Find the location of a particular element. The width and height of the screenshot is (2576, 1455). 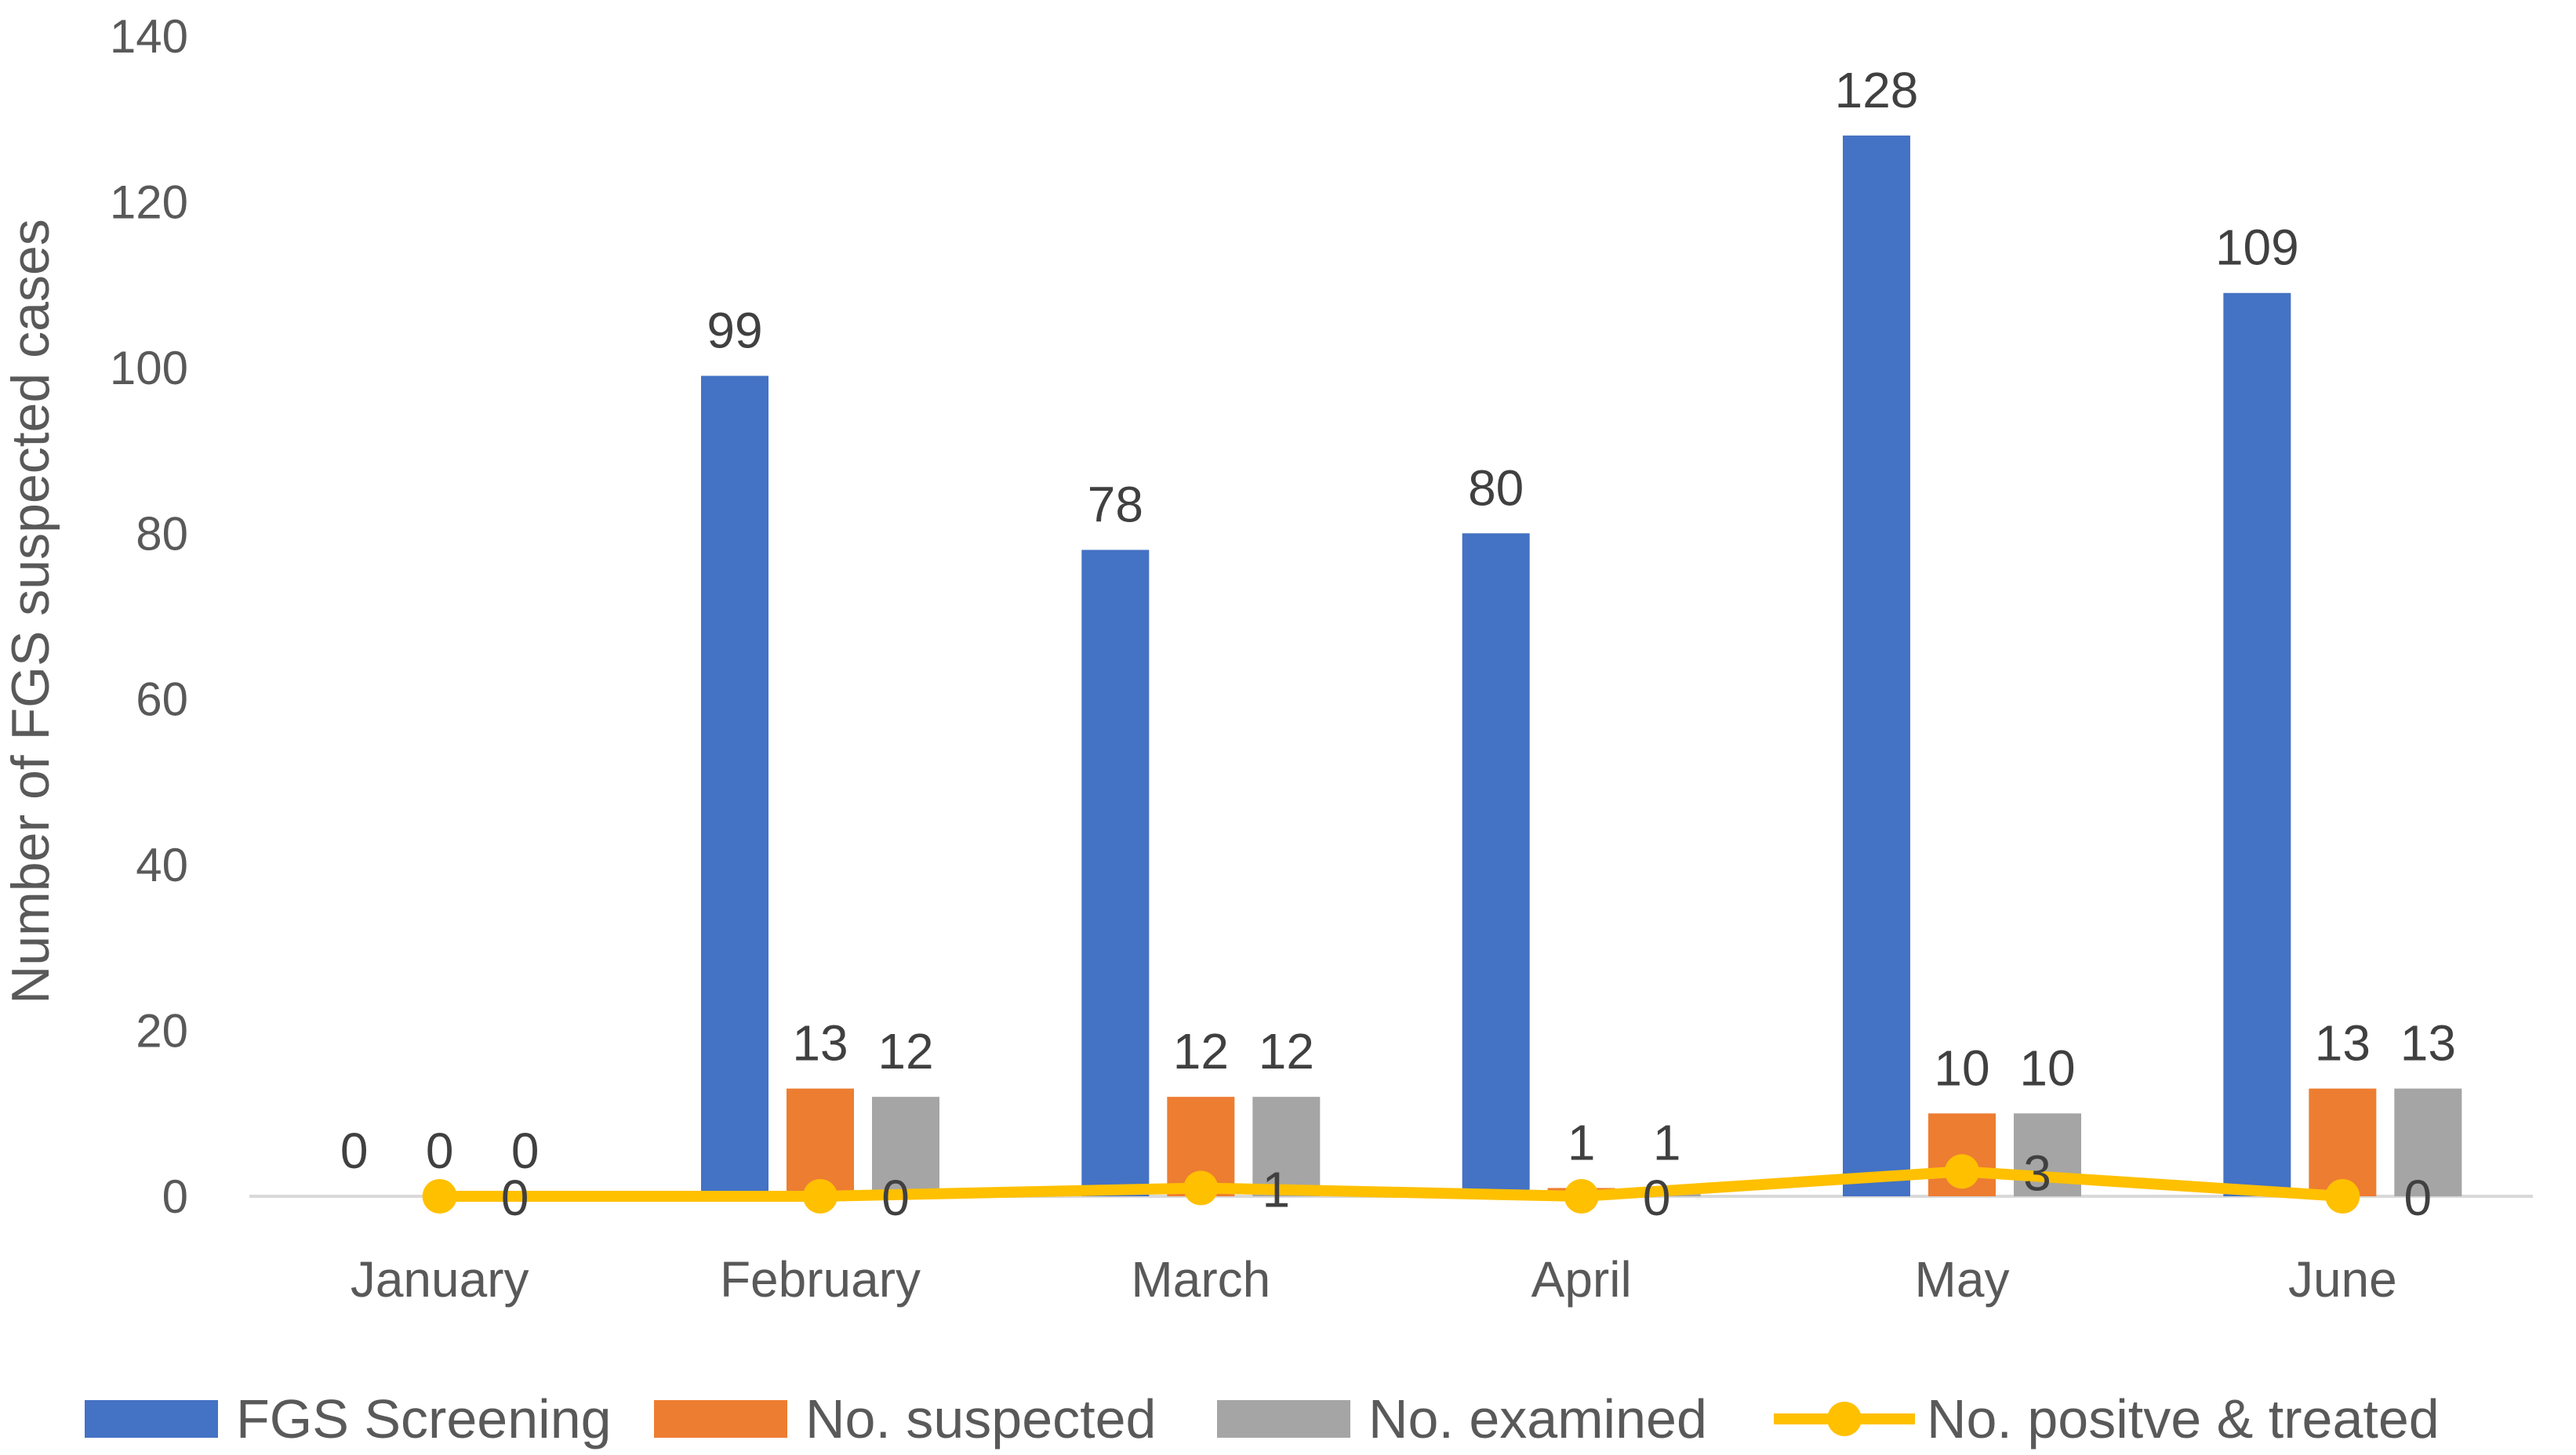

y-tick-label: 40 is located at coordinates (162, 865).